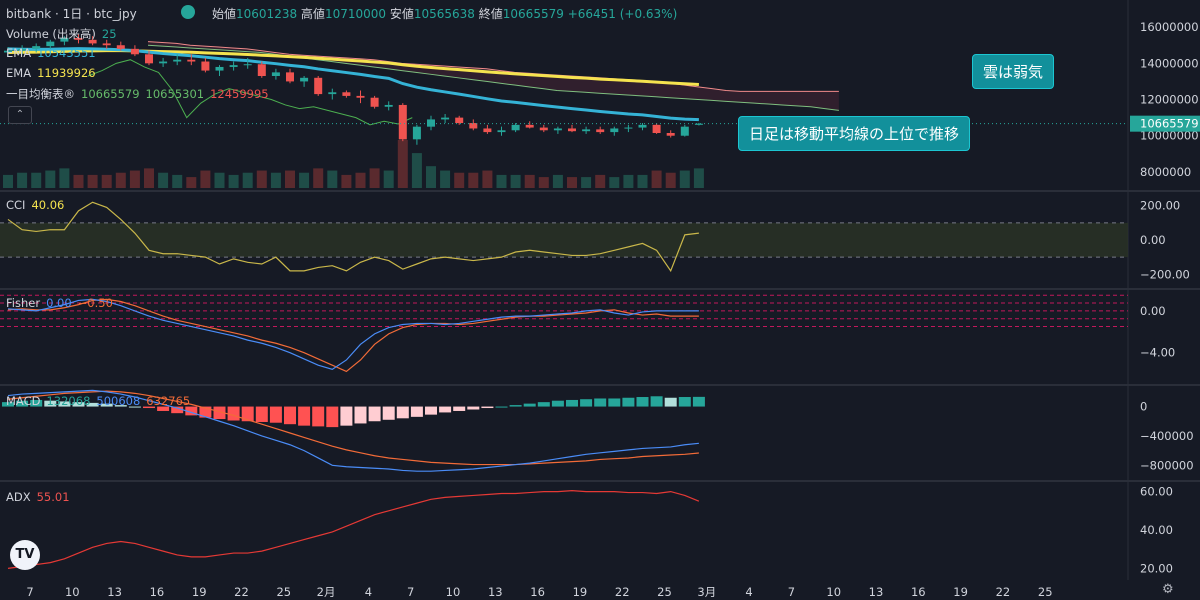  What do you see at coordinates (64, 34) in the screenshot?
I see `volume-legend: Volume (出来高) 25` at bounding box center [64, 34].